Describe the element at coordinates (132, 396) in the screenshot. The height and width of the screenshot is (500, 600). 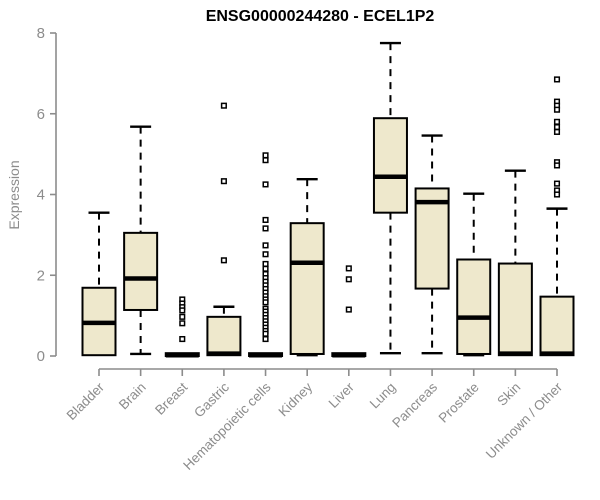
I see `x-tick-label: Brain` at that location.